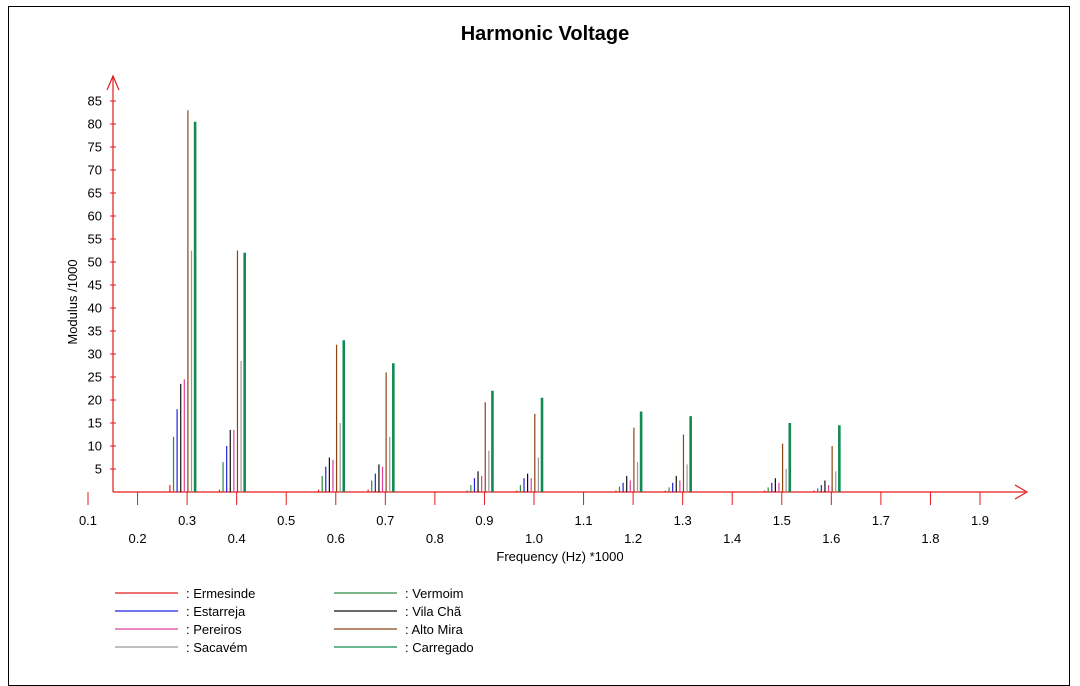 This screenshot has height=686, width=1080. I want to click on x-tick-label: 1.8, so click(930, 538).